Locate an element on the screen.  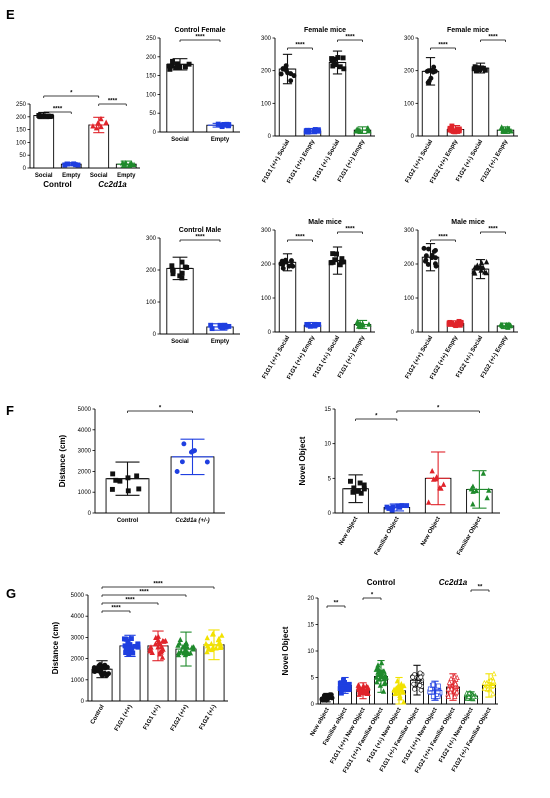
x-tick-label: Control is located at coordinates (98, 715).